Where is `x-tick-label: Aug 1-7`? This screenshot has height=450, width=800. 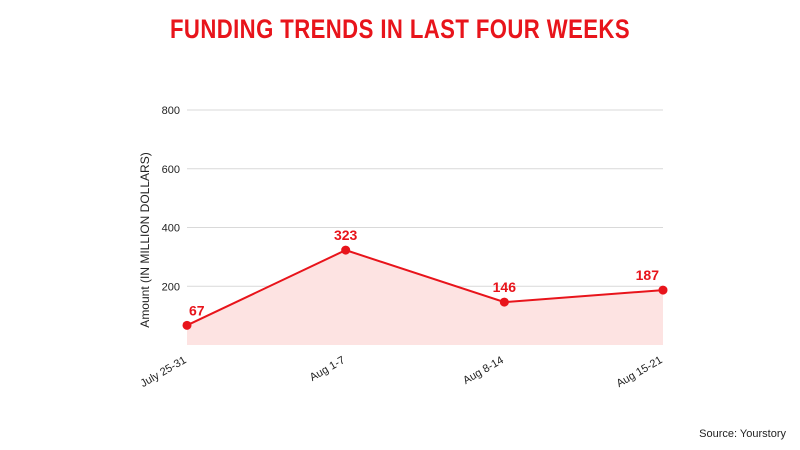 x-tick-label: Aug 1-7 is located at coordinates (327, 369).